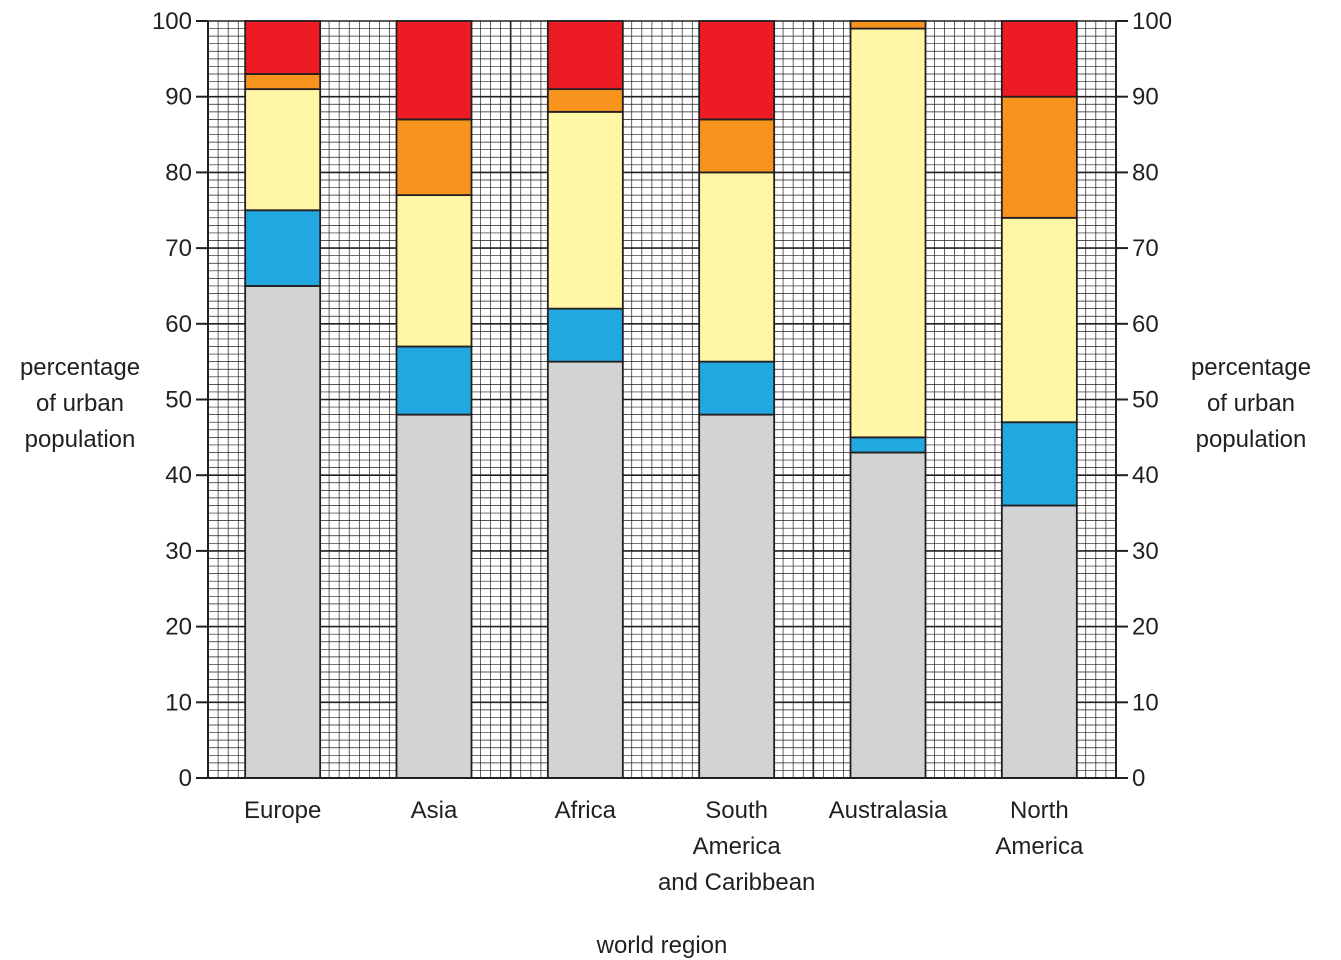 This screenshot has height=960, width=1341. Describe the element at coordinates (185, 778) in the screenshot. I see `y-tick-label-left: 0` at that location.